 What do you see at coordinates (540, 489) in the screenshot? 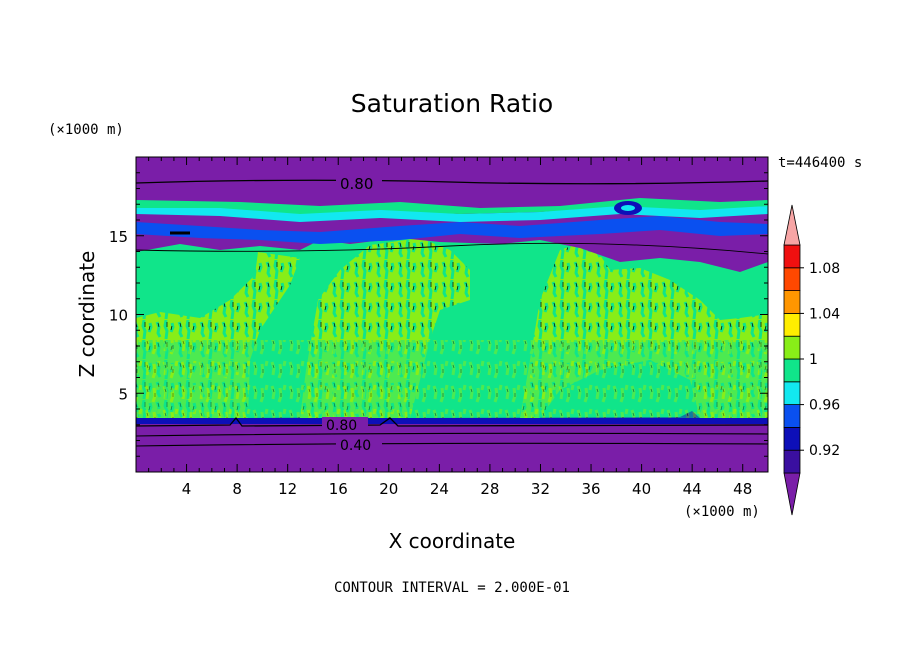
I see `x-tick-label: 32` at bounding box center [540, 489].